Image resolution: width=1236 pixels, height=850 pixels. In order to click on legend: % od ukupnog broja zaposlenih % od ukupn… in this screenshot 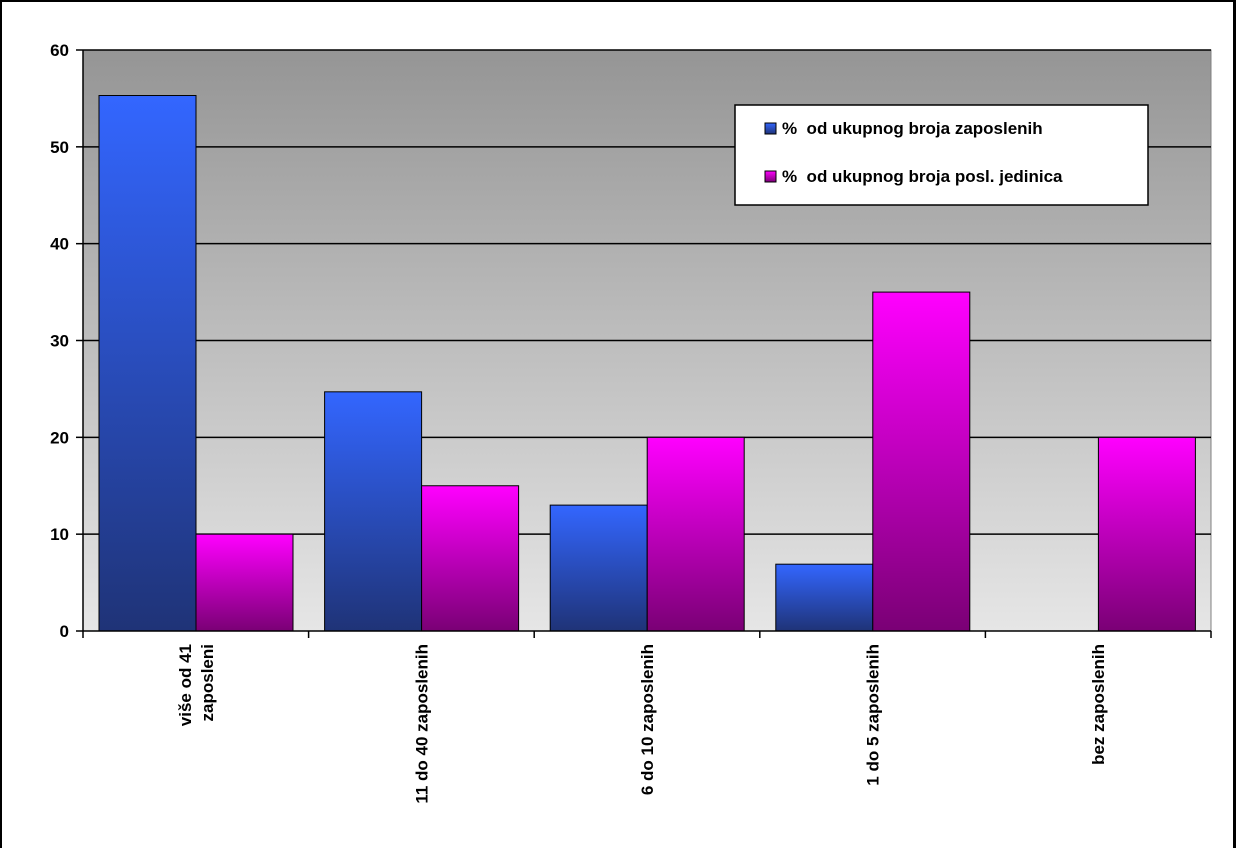, I will do `click(941, 155)`.